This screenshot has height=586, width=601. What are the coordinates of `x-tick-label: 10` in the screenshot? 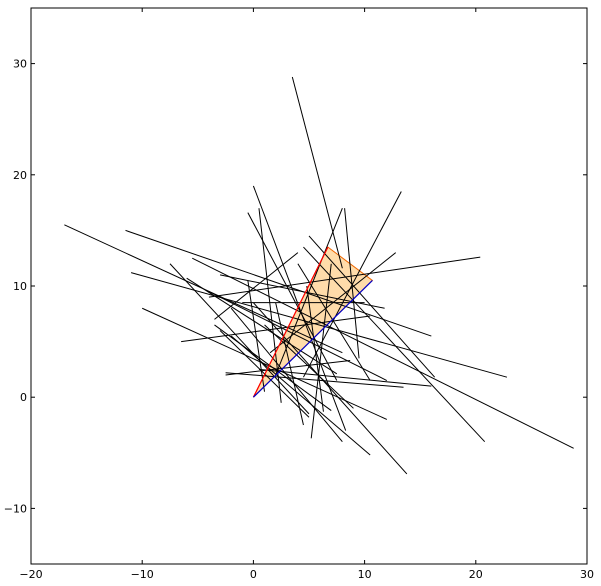 It's located at (365, 574).